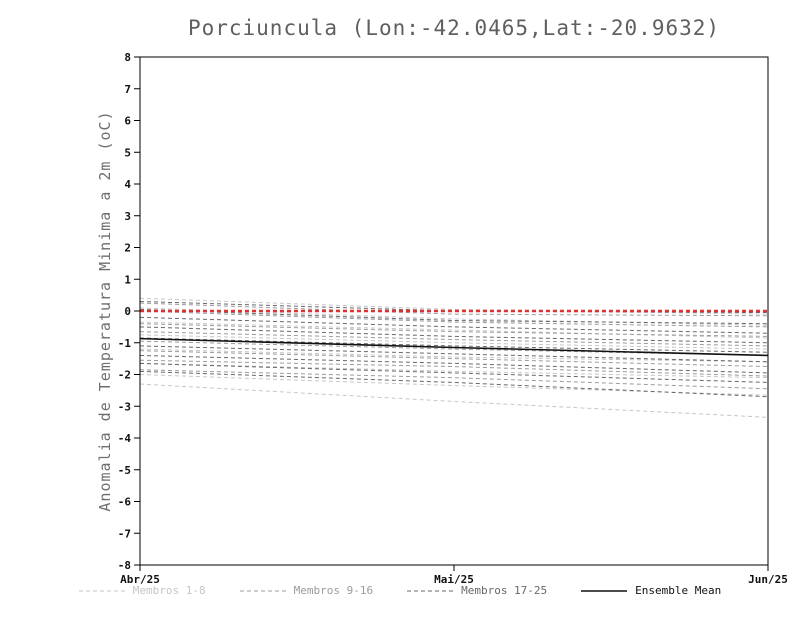  I want to click on y-tick-label: -7, so click(124, 533).